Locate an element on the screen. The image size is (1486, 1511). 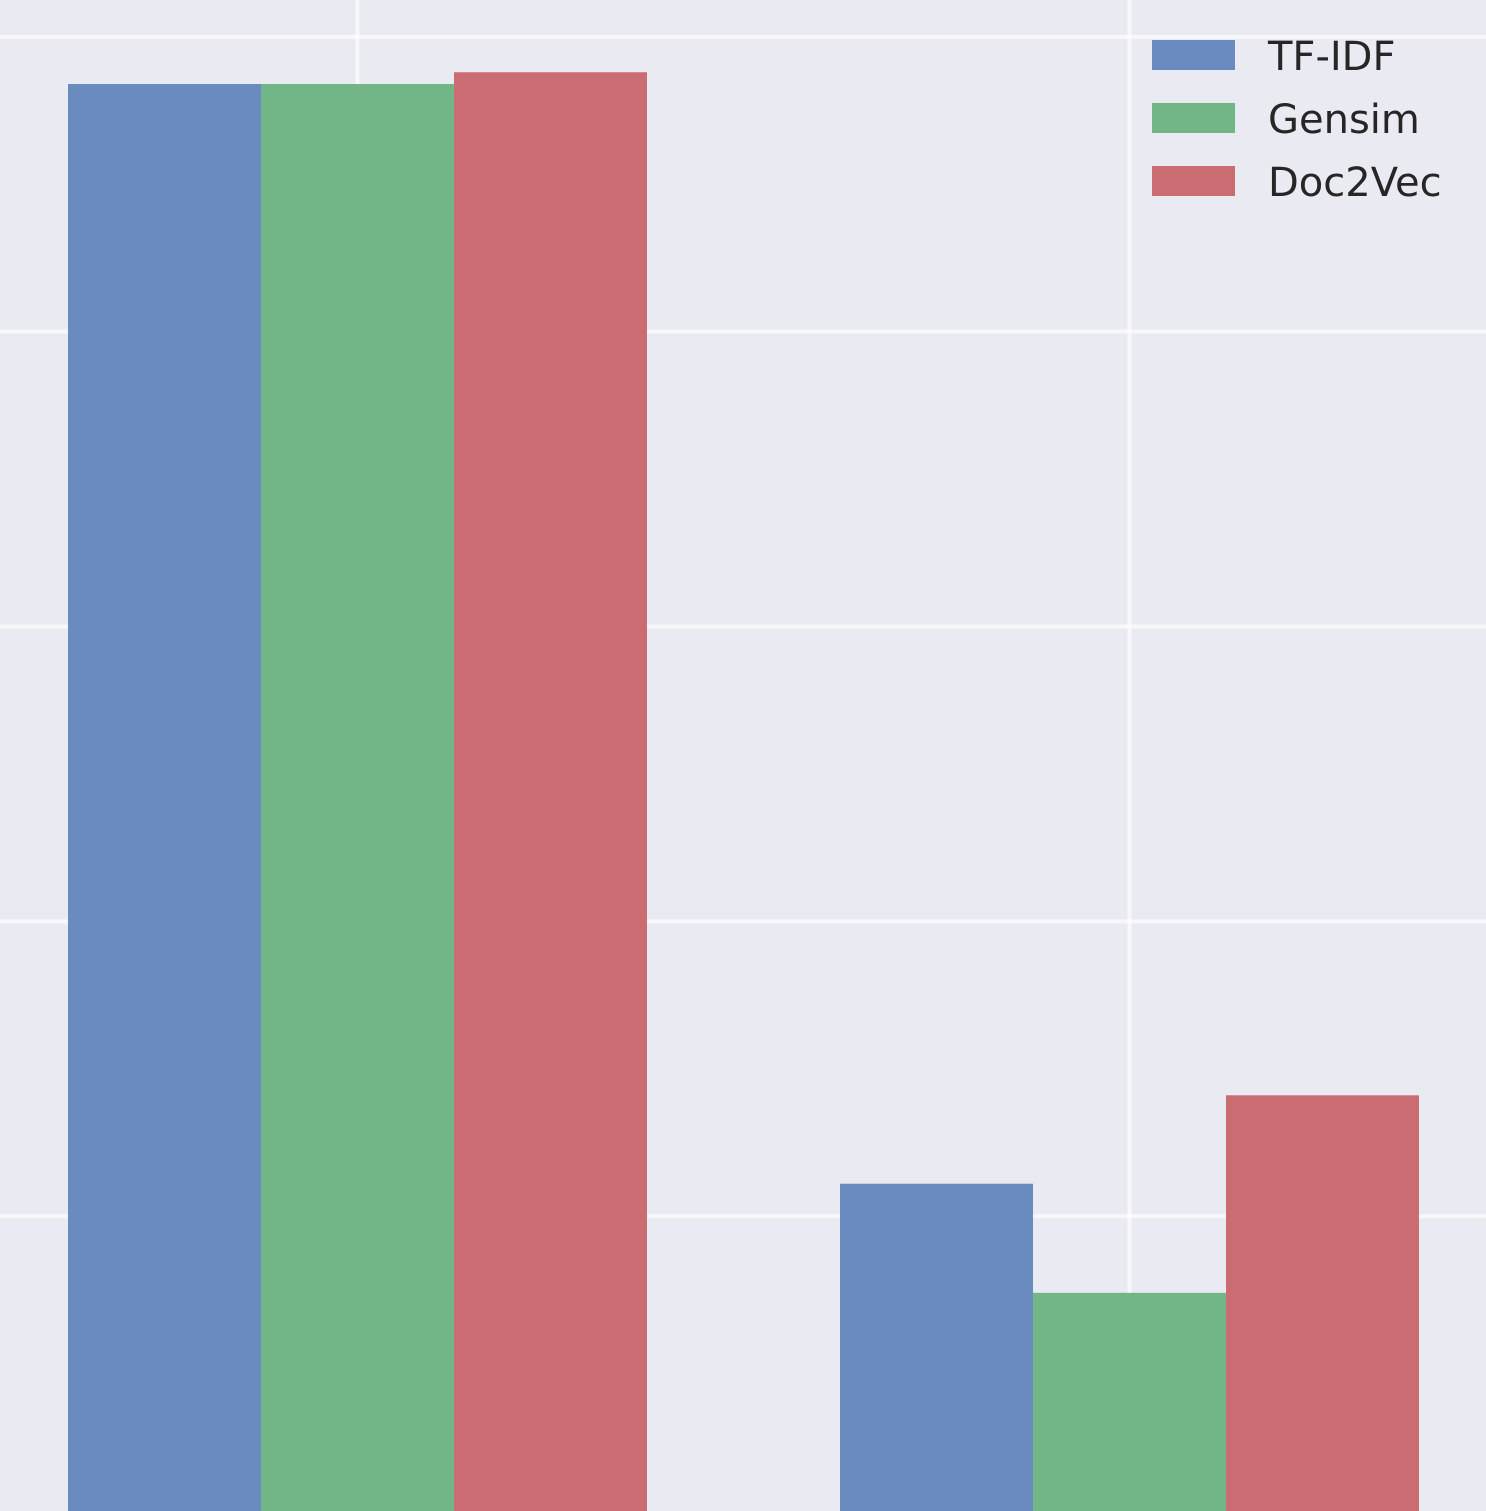
legend-swatch-tfidf is located at coordinates (1193, 55).